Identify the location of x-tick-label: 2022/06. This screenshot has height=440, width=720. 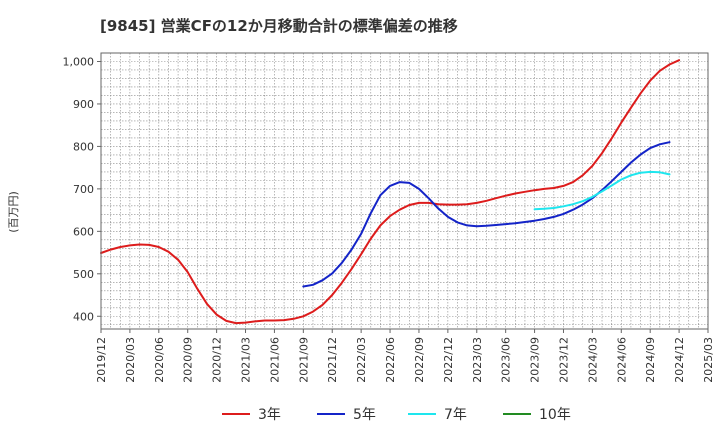
(390, 360).